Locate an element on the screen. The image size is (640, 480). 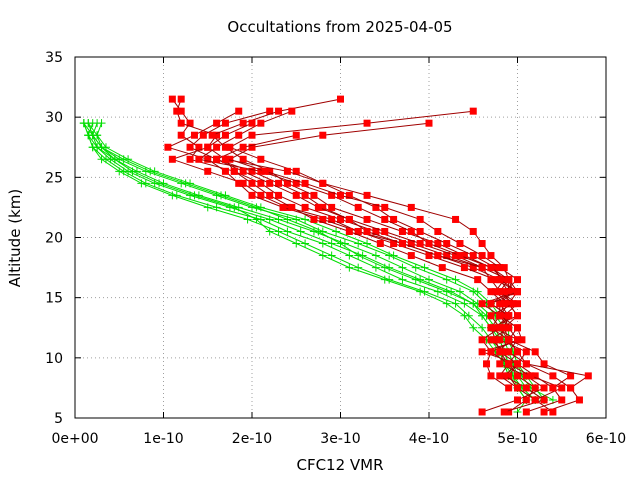
x-tick-label: 1e-10 is located at coordinates (163, 439).